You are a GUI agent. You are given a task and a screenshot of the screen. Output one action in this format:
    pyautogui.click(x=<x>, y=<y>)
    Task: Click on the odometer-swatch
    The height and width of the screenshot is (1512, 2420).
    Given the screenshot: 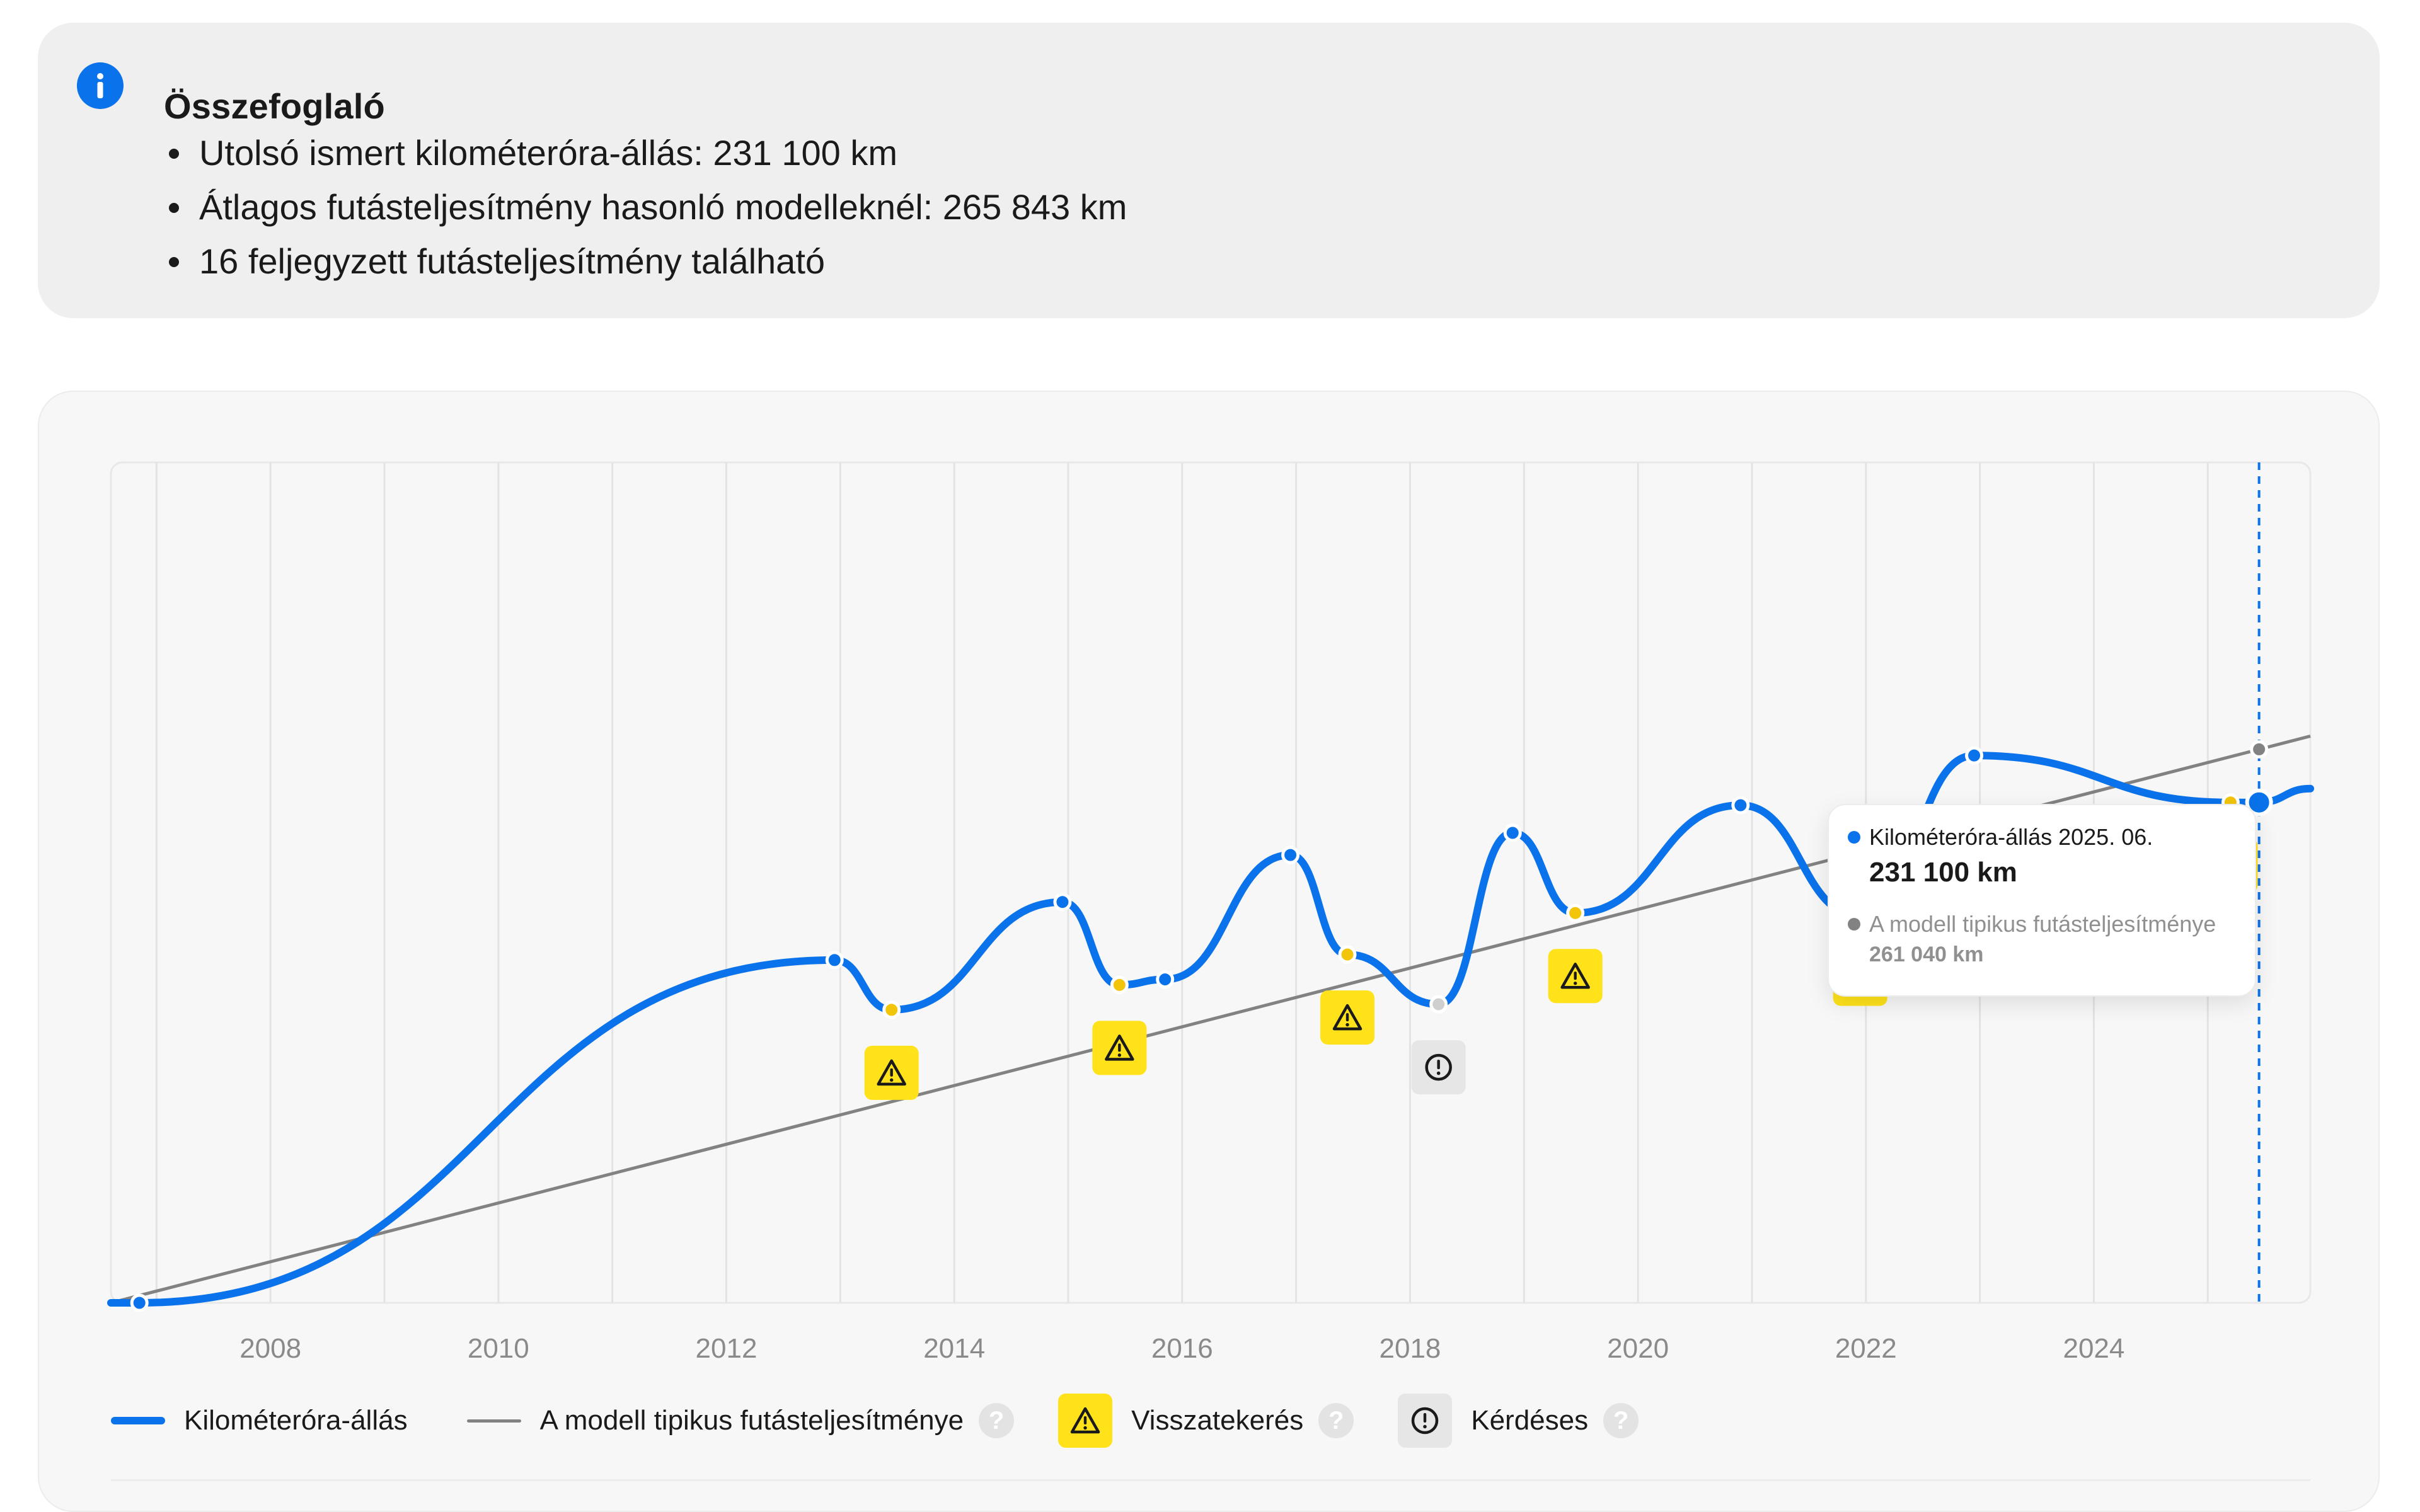 What is the action you would take?
    pyautogui.click(x=138, y=1420)
    